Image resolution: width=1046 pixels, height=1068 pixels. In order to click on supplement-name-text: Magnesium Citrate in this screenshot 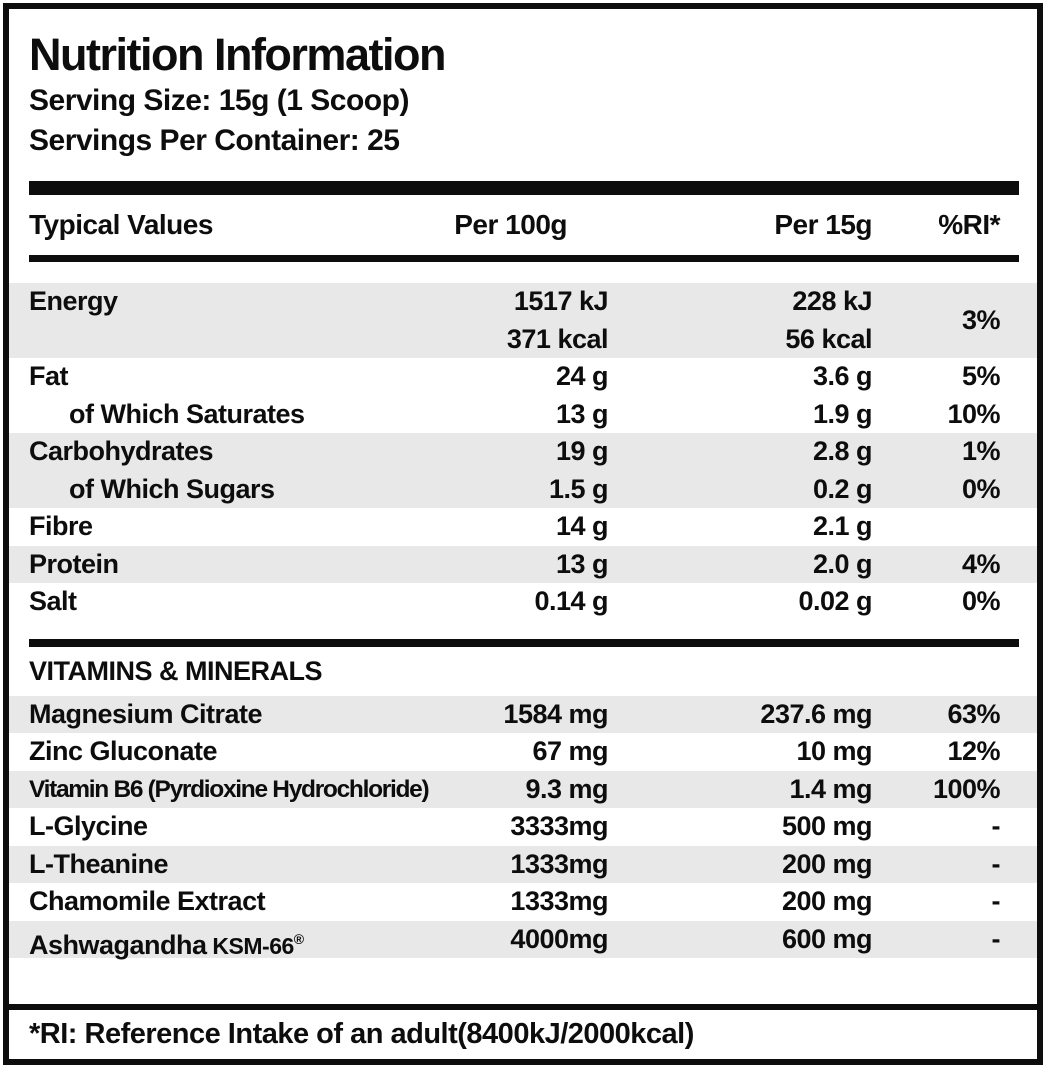, I will do `click(146, 713)`.